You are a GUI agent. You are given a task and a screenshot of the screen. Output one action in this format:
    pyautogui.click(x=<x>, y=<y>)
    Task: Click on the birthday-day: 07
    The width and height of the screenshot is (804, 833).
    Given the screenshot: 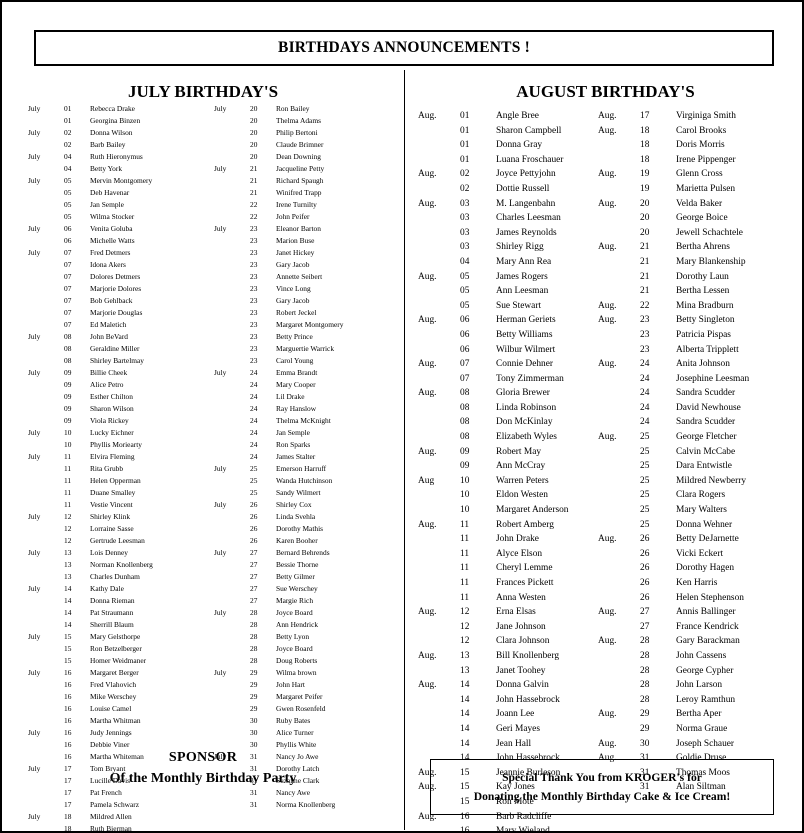 What is the action you would take?
    pyautogui.click(x=68, y=300)
    